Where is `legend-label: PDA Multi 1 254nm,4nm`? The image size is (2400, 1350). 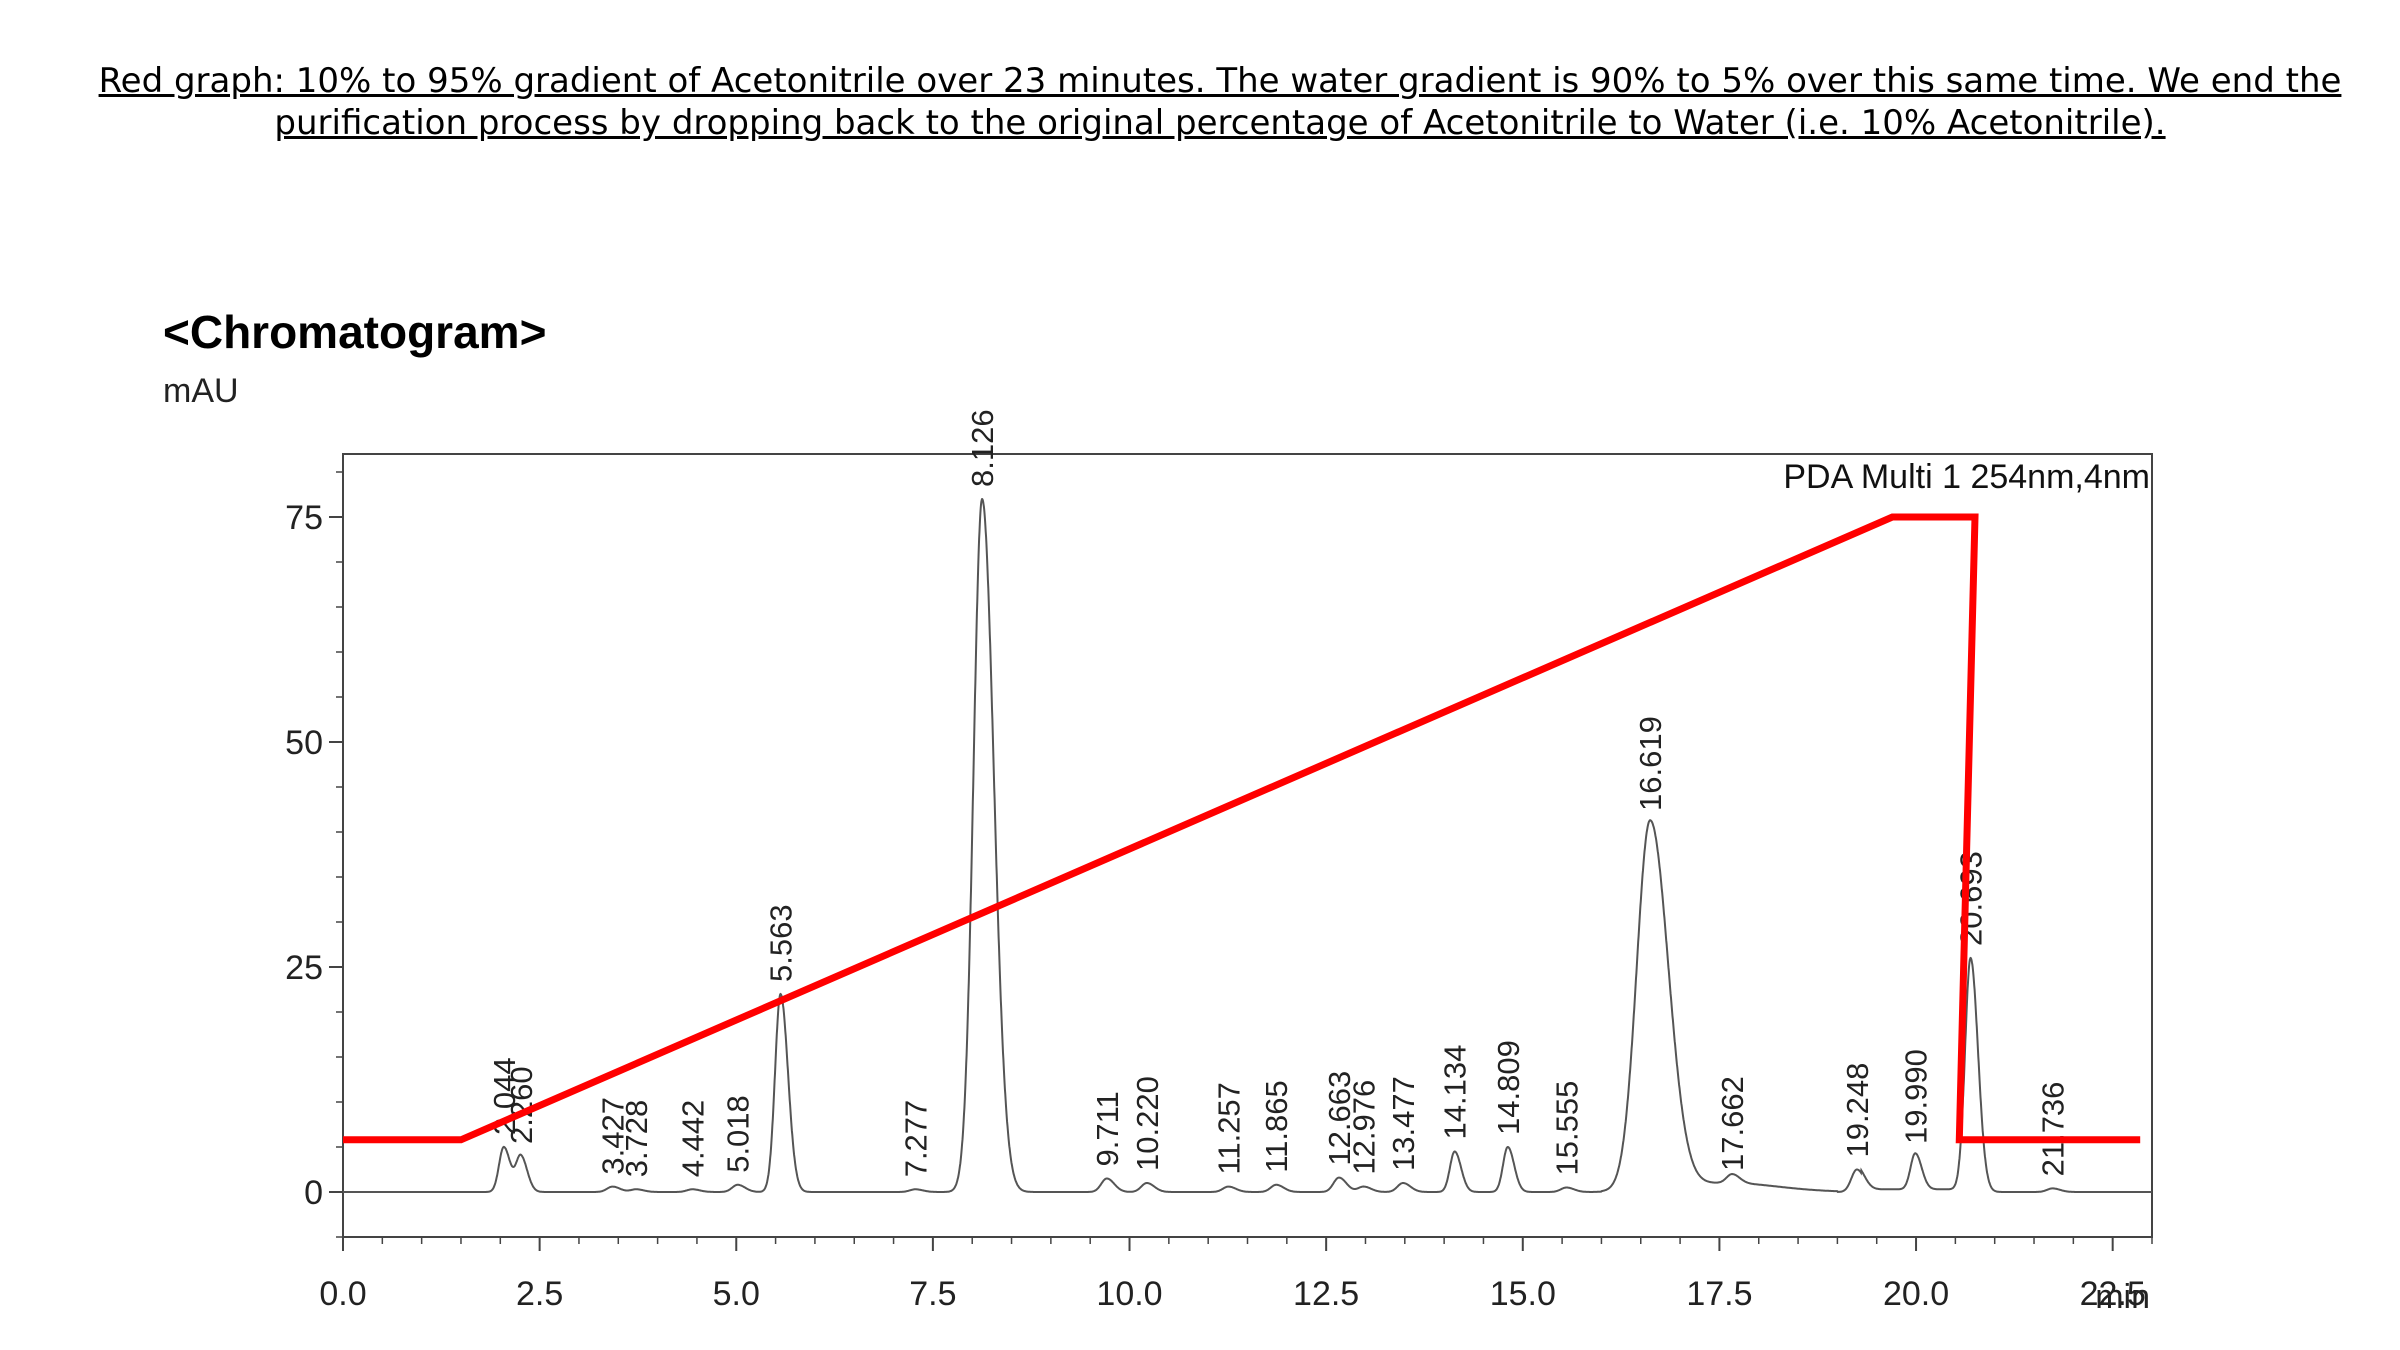 legend-label: PDA Multi 1 254nm,4nm is located at coordinates (1966, 477).